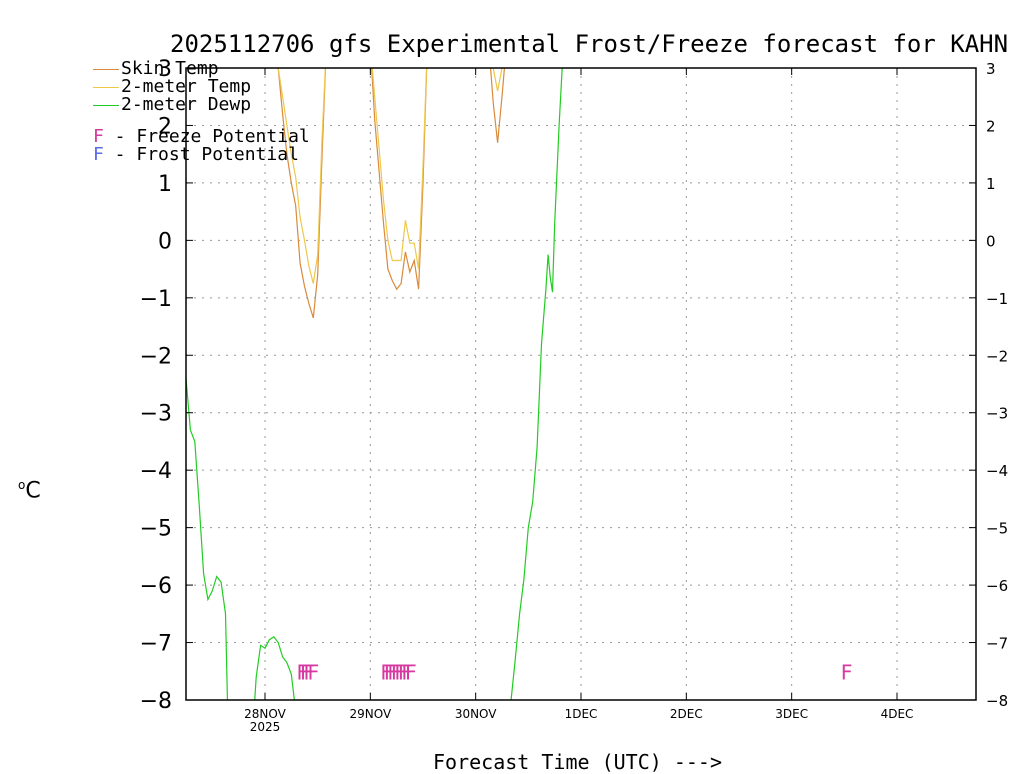 This screenshot has width=1024, height=774. I want to click on y-tick-label-right: −6, so click(997, 586).